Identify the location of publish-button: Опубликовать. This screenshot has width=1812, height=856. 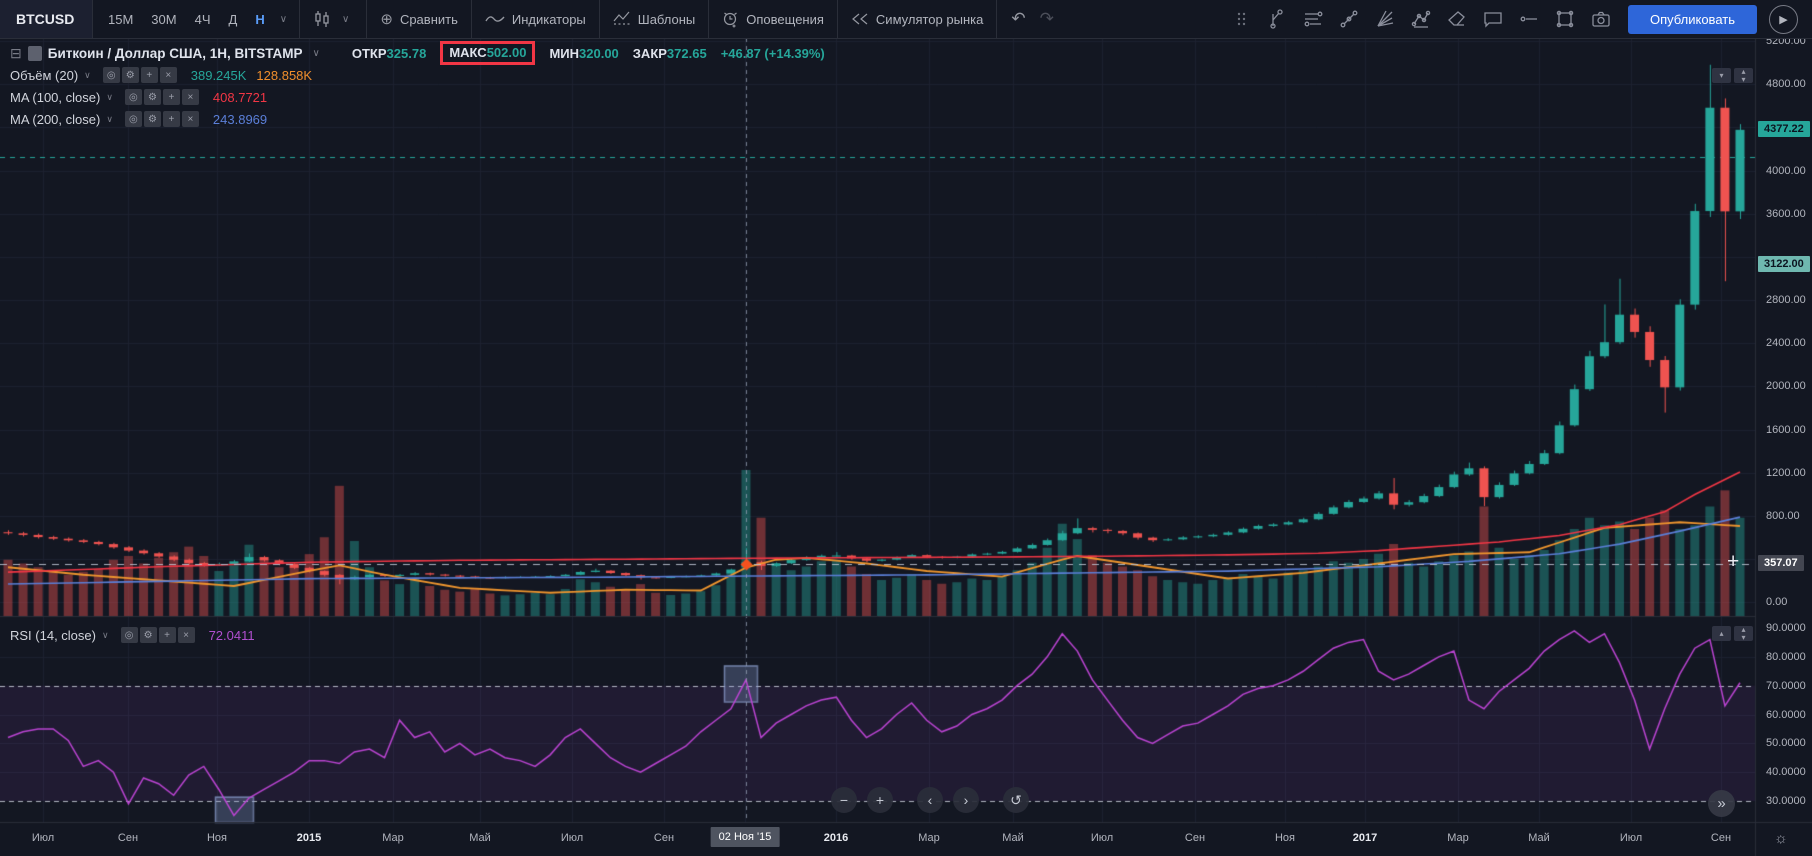
(1692, 19).